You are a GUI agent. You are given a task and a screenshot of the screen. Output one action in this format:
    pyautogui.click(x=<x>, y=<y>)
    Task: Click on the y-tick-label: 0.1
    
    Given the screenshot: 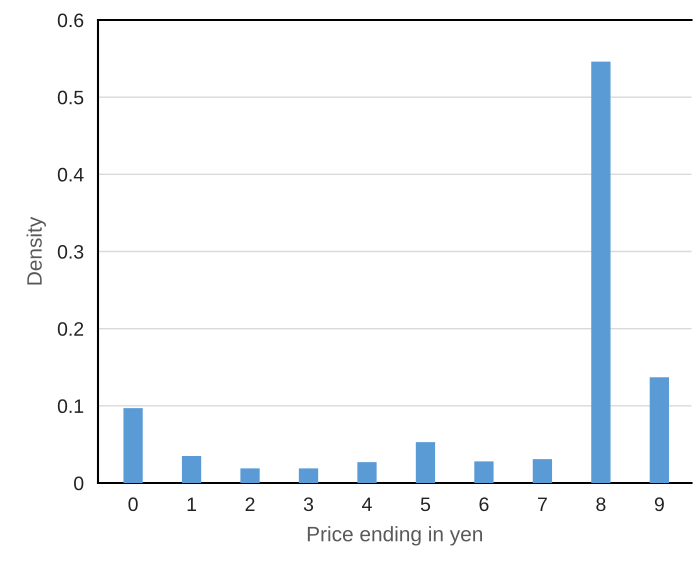 What is the action you would take?
    pyautogui.click(x=71, y=406)
    